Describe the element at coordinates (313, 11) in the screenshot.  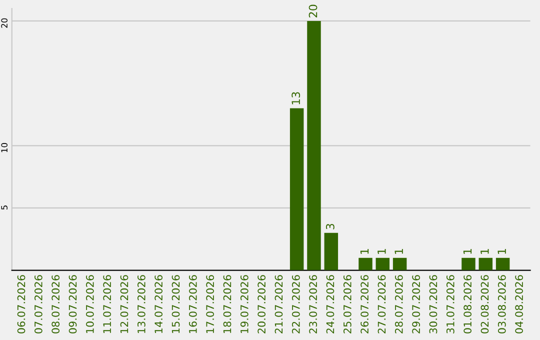
I see `data-label: 20` at that location.